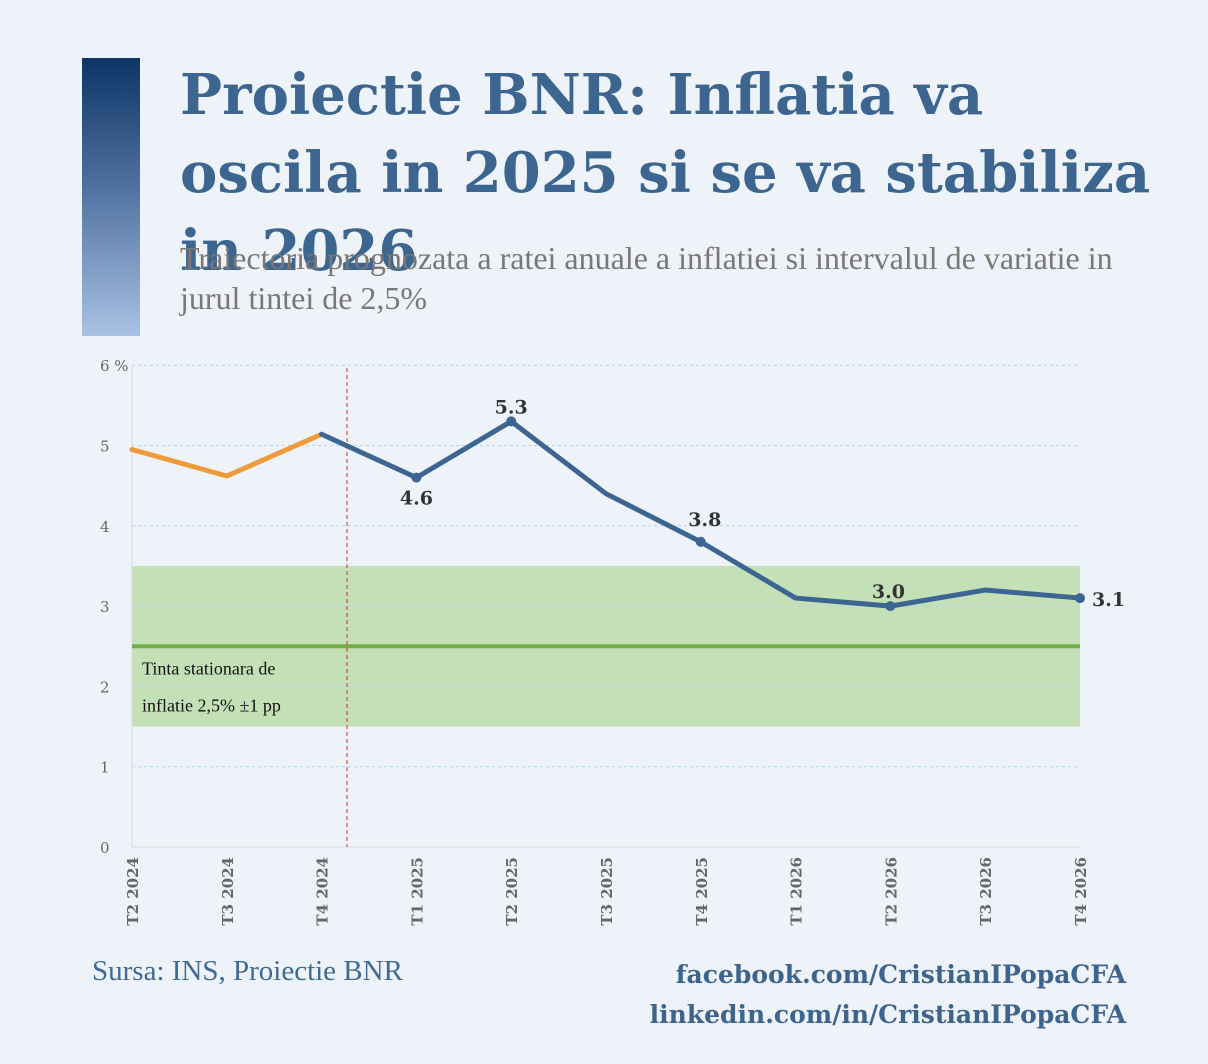 This screenshot has height=1064, width=1208. I want to click on x-tick-label: T4 2024, so click(323, 891).